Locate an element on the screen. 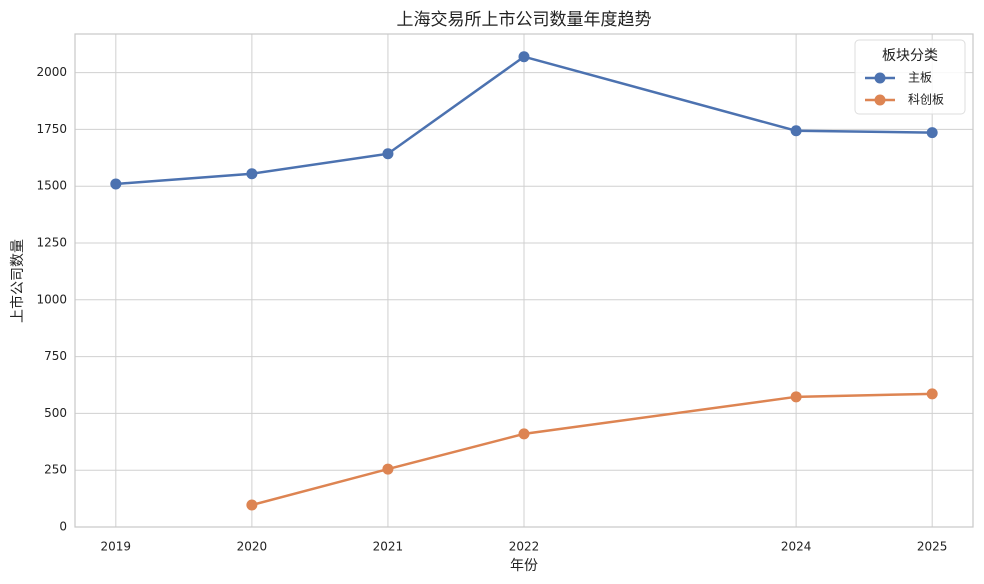 This screenshot has width=984, height=584. x-tick-label: 2021 is located at coordinates (388, 547).